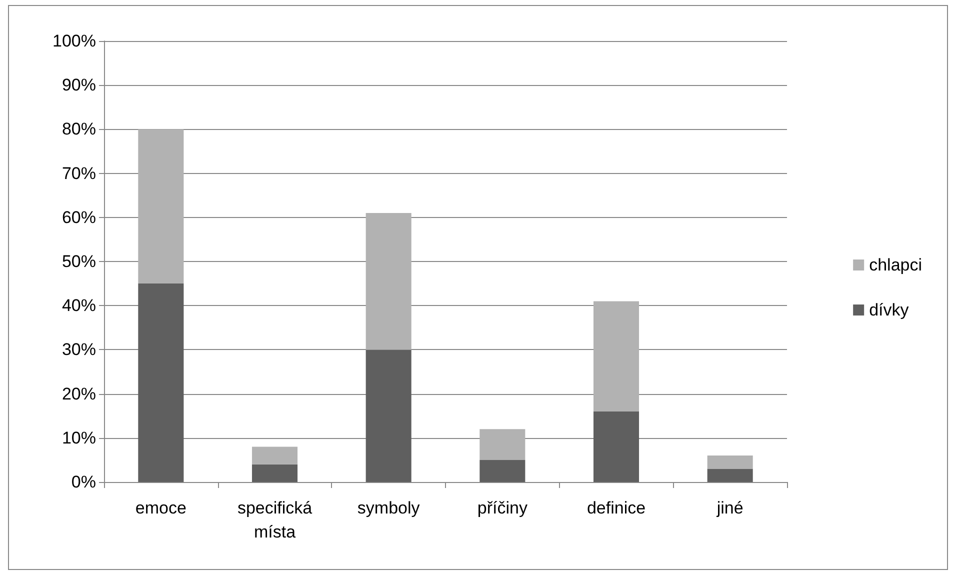 This screenshot has width=958, height=578. What do you see at coordinates (79, 217) in the screenshot?
I see `y-tick-label: 60%` at bounding box center [79, 217].